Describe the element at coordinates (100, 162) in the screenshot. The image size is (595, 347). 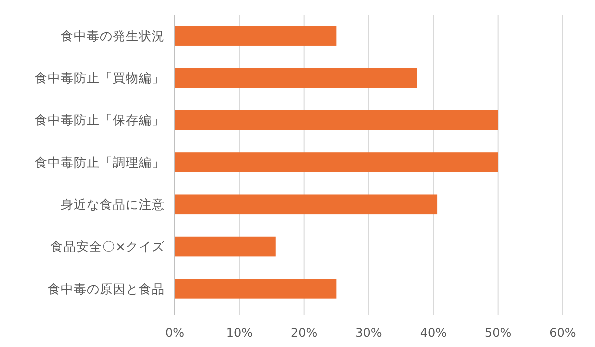
I see `y-tick-label: 食中毒防止「調理編」` at that location.